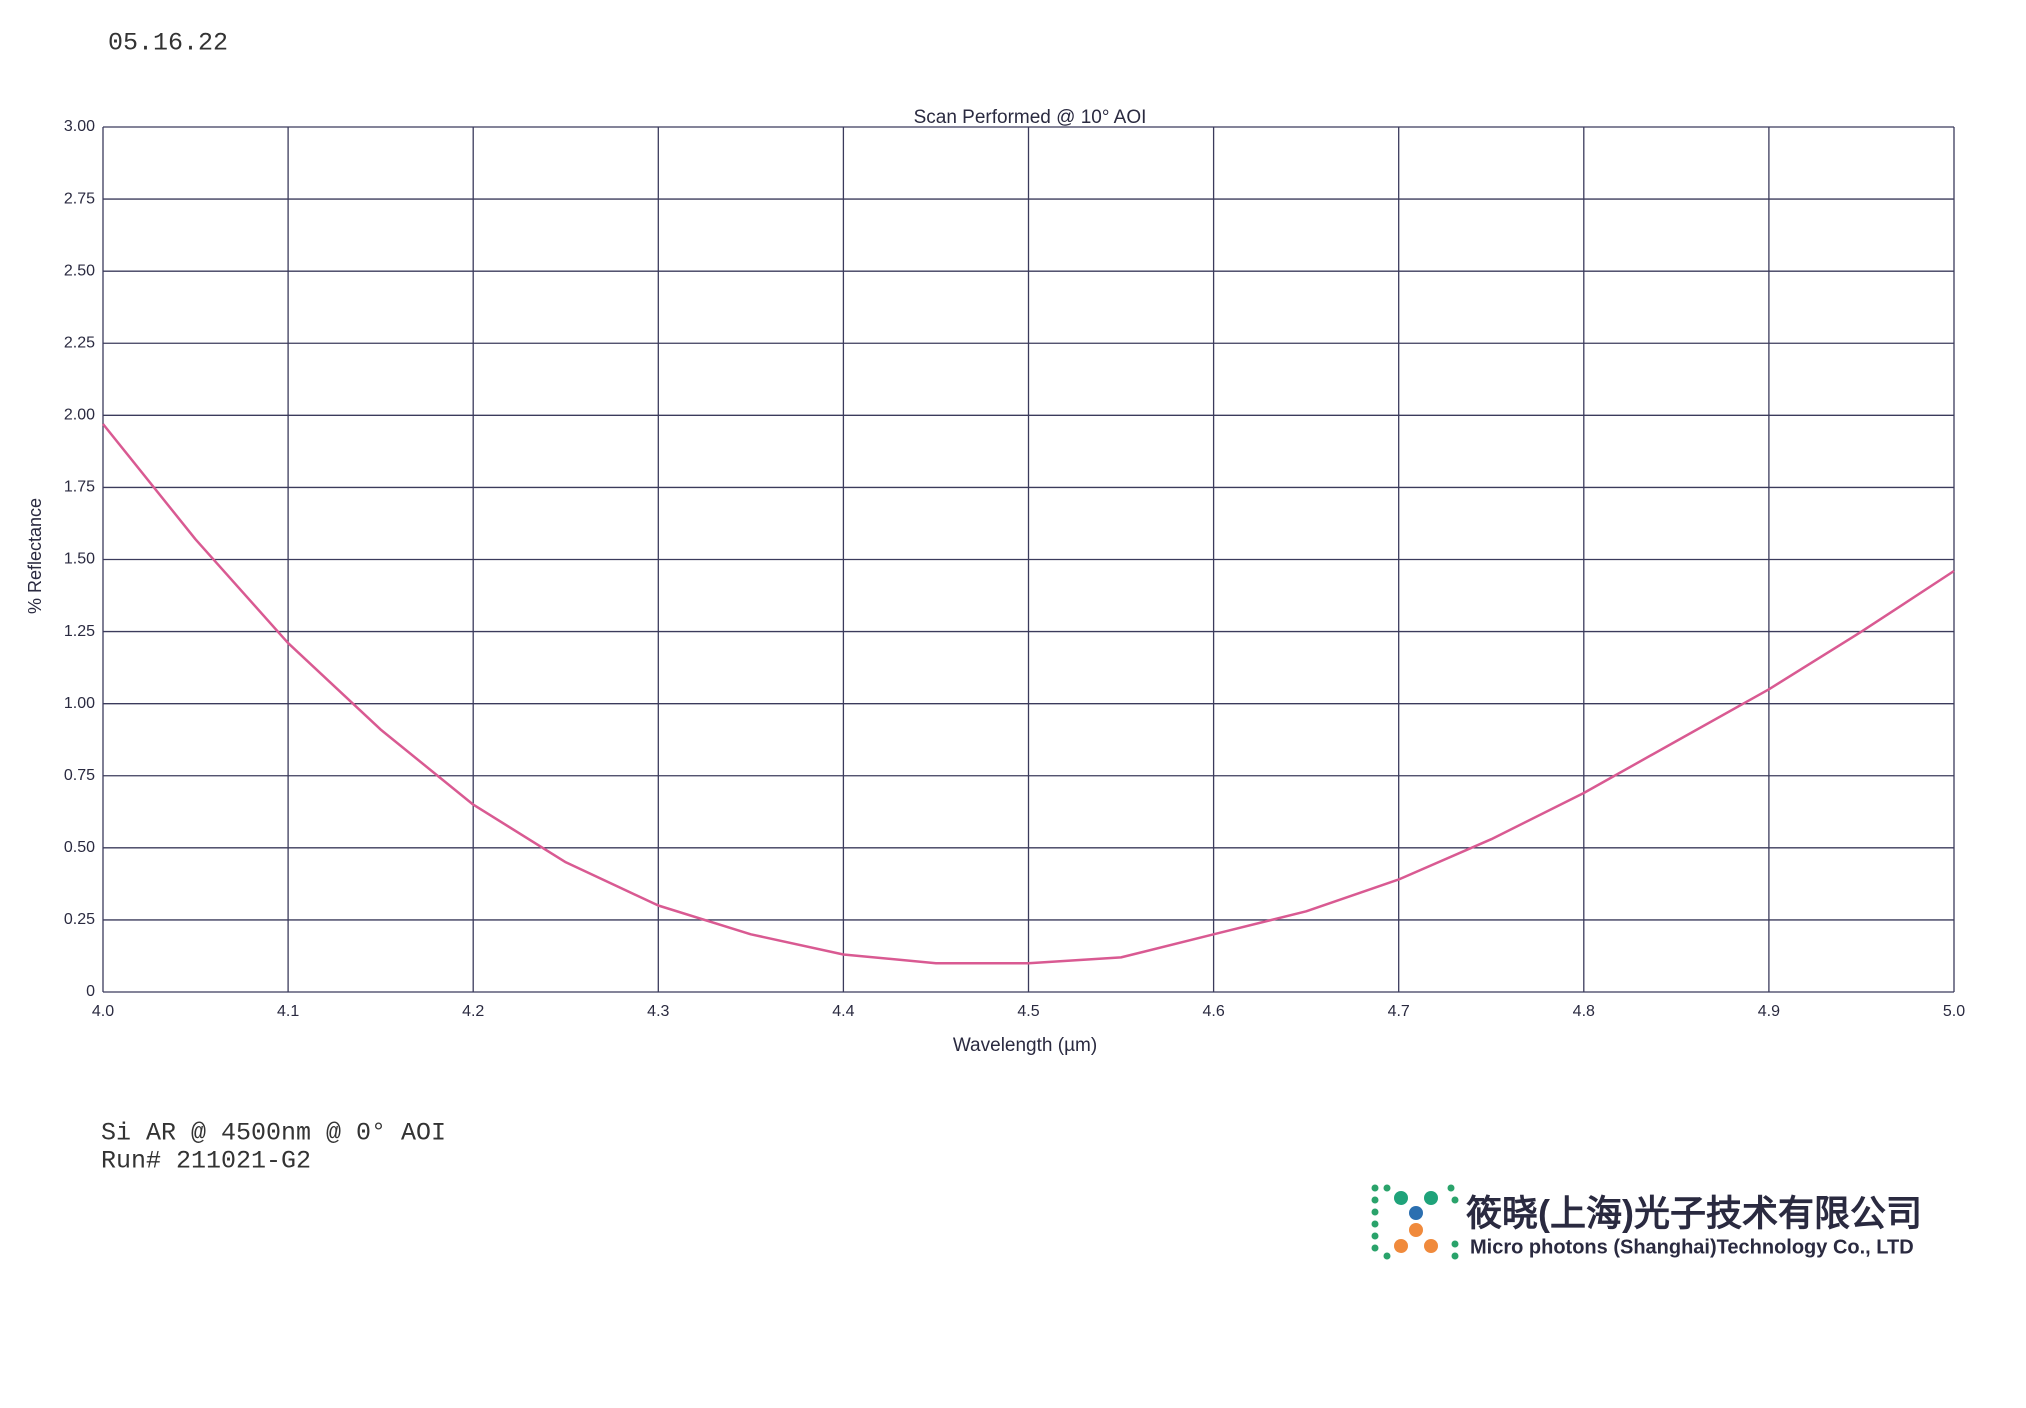  Describe the element at coordinates (79, 342) in the screenshot. I see `y-tick-label: 2.25` at that location.